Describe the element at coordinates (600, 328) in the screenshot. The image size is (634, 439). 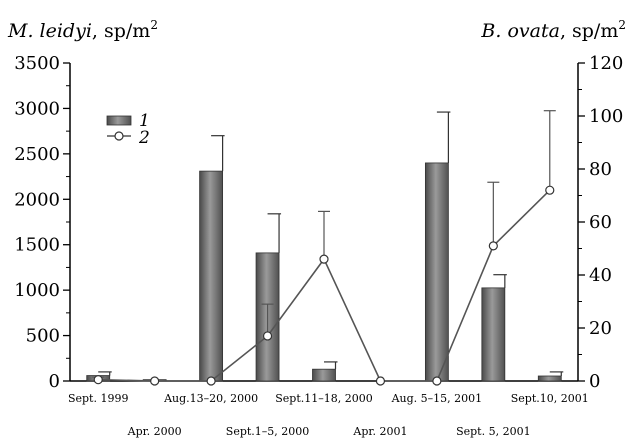
I see `right-tick-label: 20` at that location.